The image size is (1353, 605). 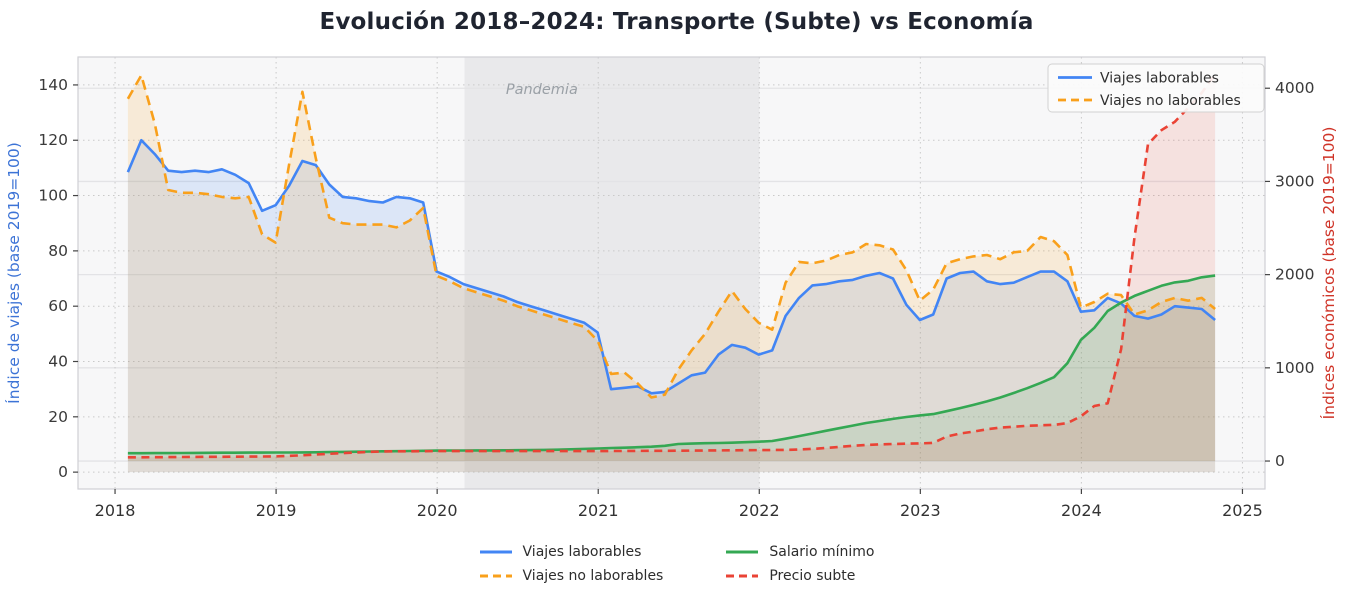 What do you see at coordinates (1156, 88) in the screenshot?
I see `chart-legend-box: Viajes laborables Viajes no laborables` at bounding box center [1156, 88].